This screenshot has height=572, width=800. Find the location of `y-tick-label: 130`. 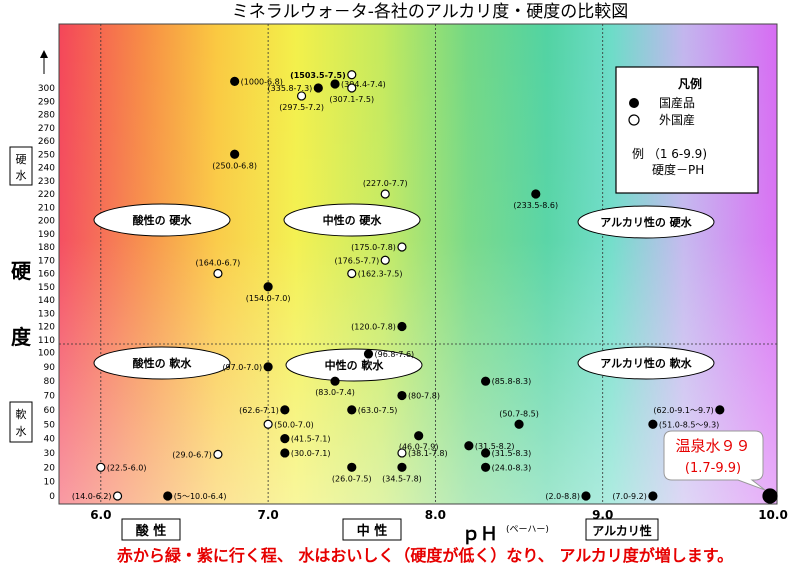

y-tick-label: 130 is located at coordinates (46, 314).